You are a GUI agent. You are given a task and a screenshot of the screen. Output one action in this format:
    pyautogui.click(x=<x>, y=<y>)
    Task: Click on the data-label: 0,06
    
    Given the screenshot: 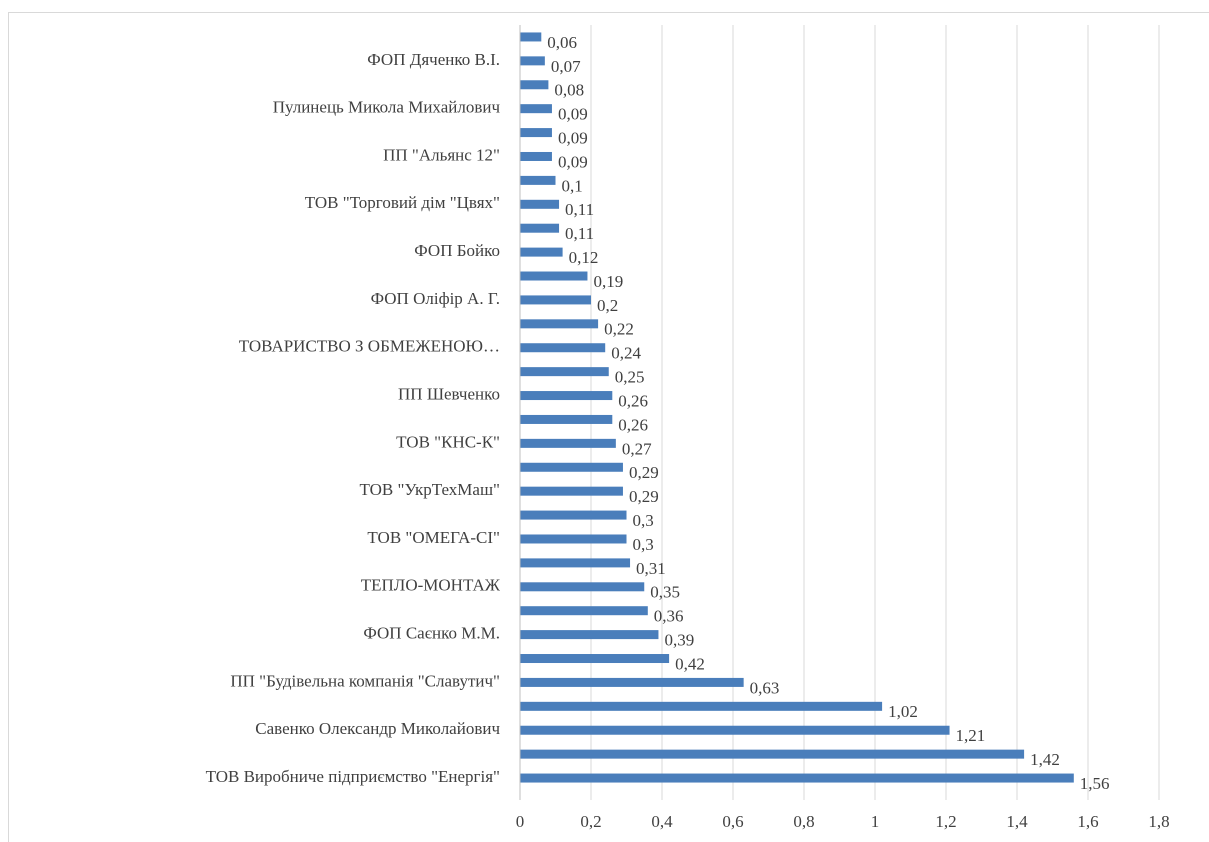 What is the action you would take?
    pyautogui.click(x=562, y=42)
    